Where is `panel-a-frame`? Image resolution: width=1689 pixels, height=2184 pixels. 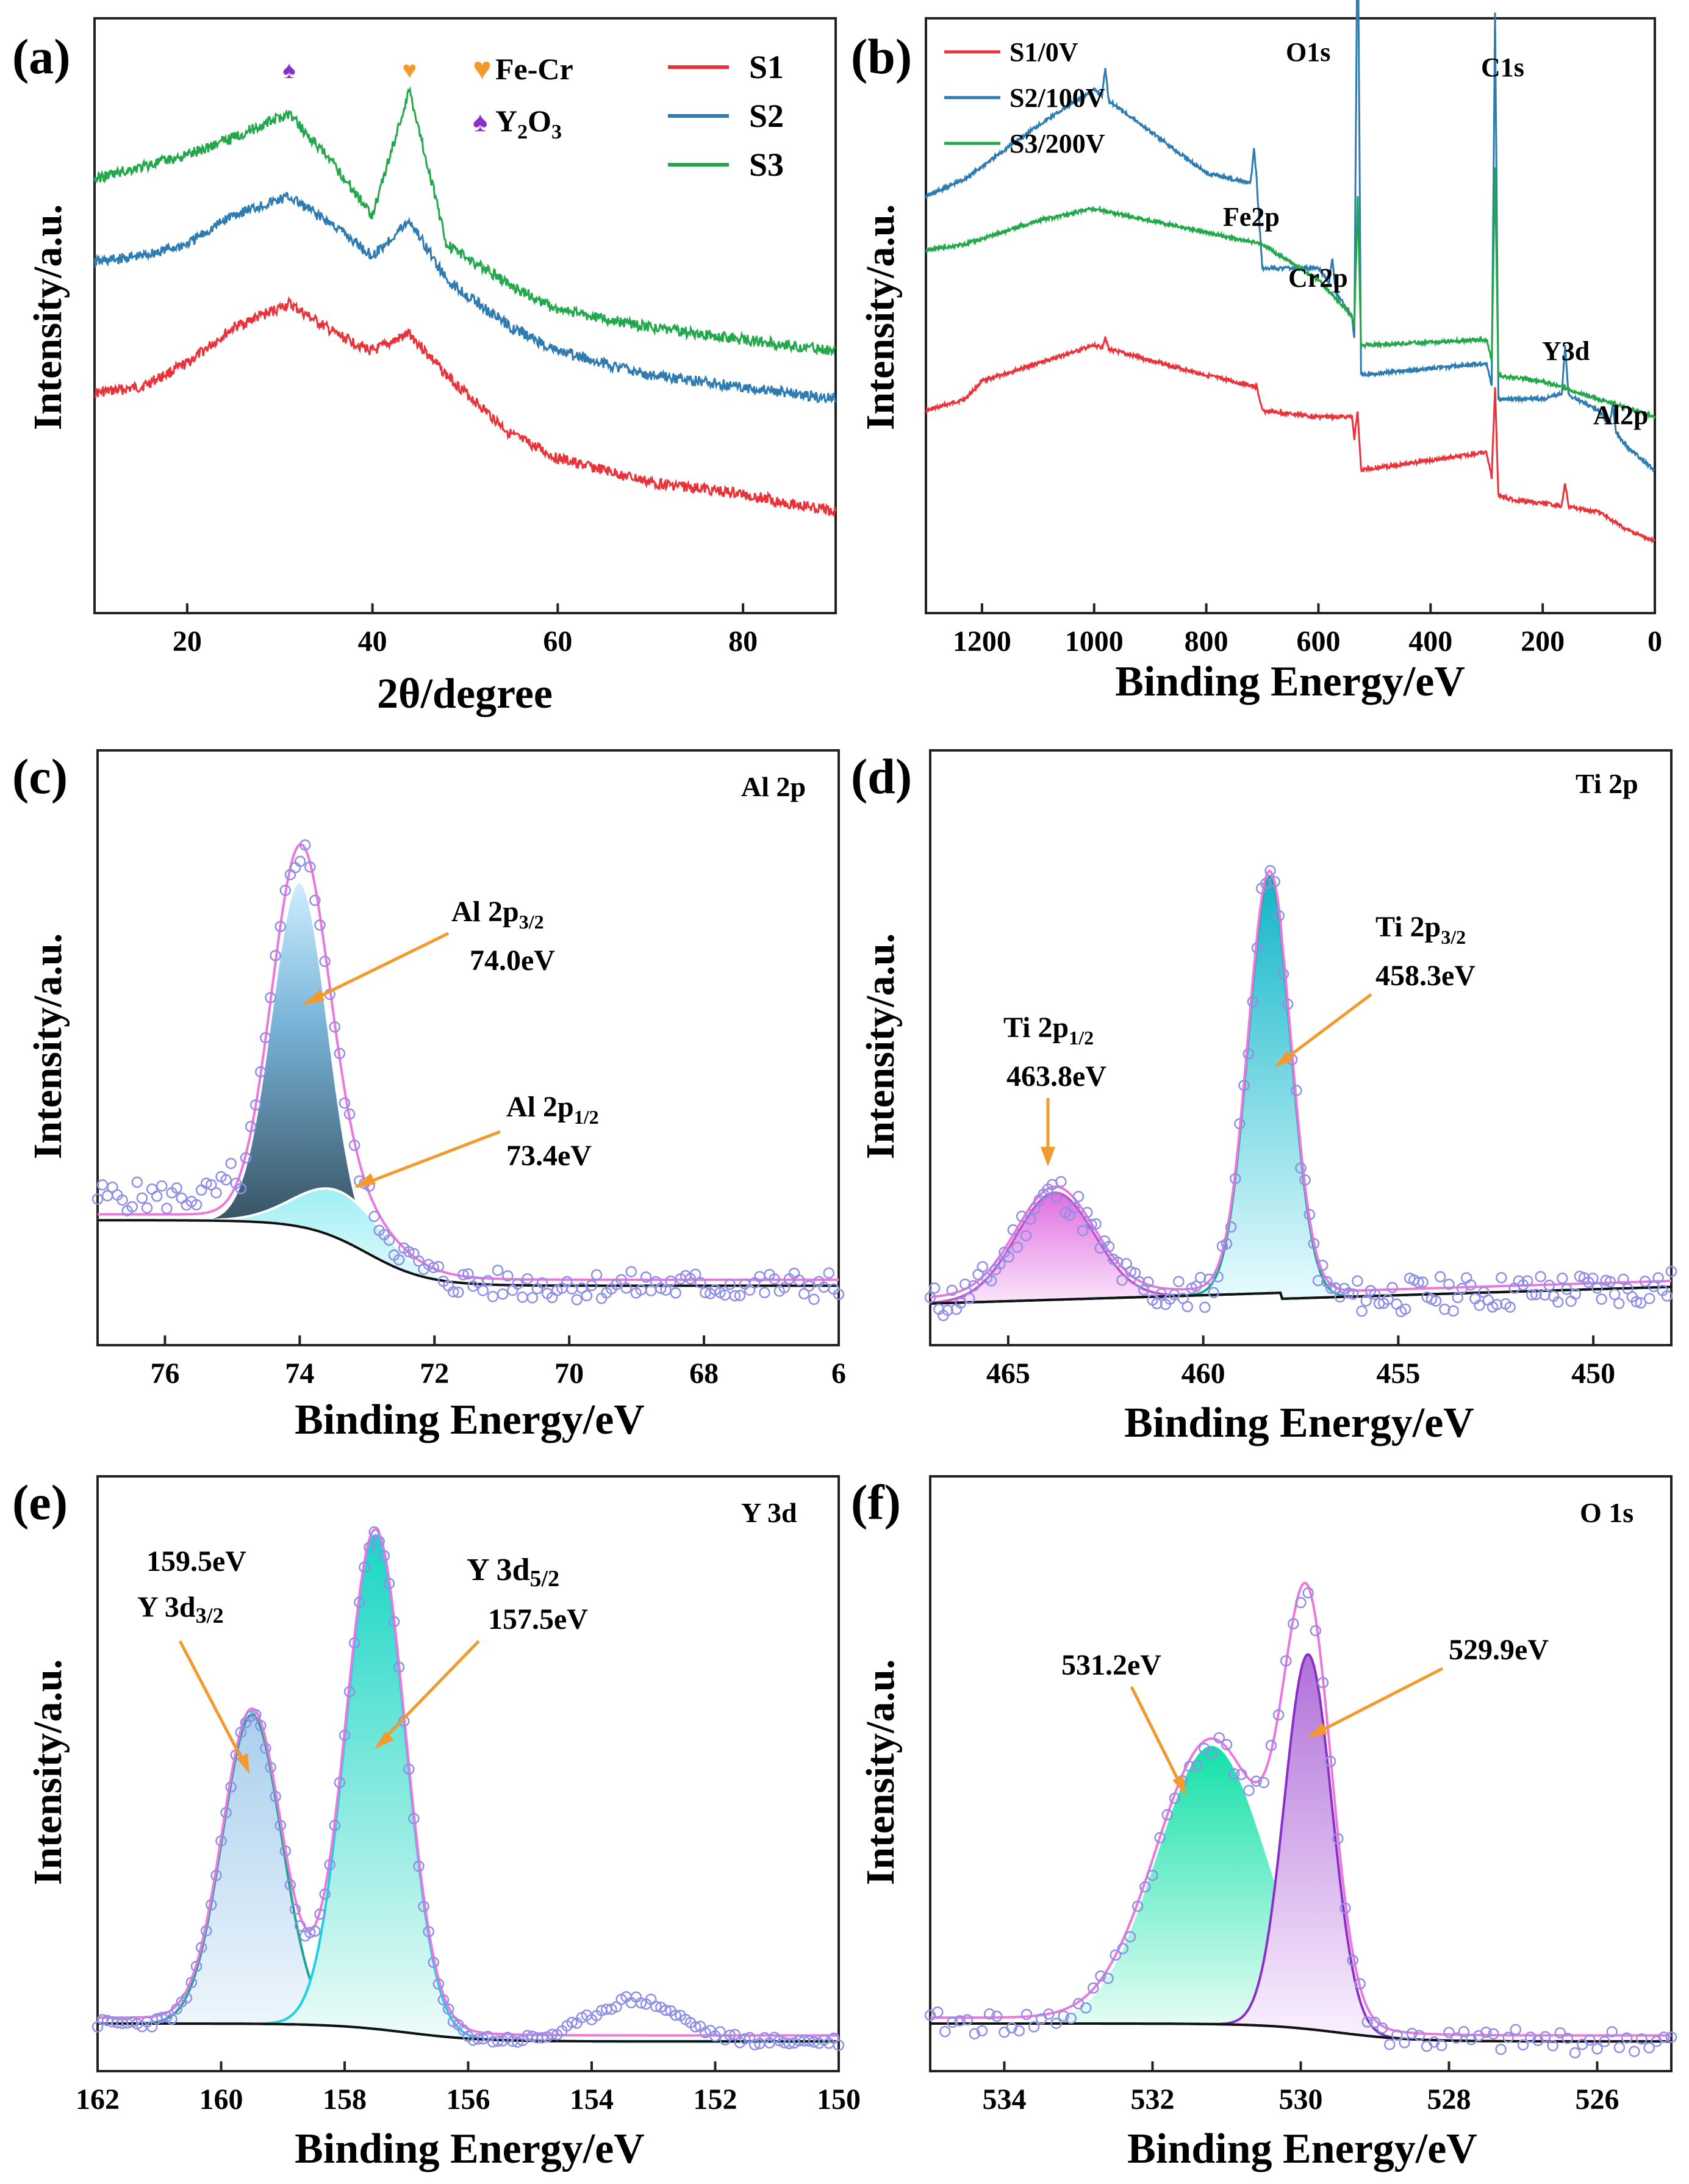
panel-a-frame is located at coordinates (465, 315).